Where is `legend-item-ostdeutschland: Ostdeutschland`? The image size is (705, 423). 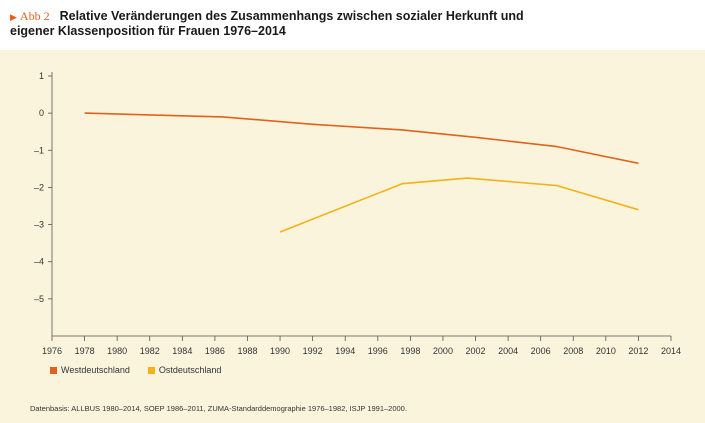
legend-item-ostdeutschland: Ostdeutschland is located at coordinates (184, 370).